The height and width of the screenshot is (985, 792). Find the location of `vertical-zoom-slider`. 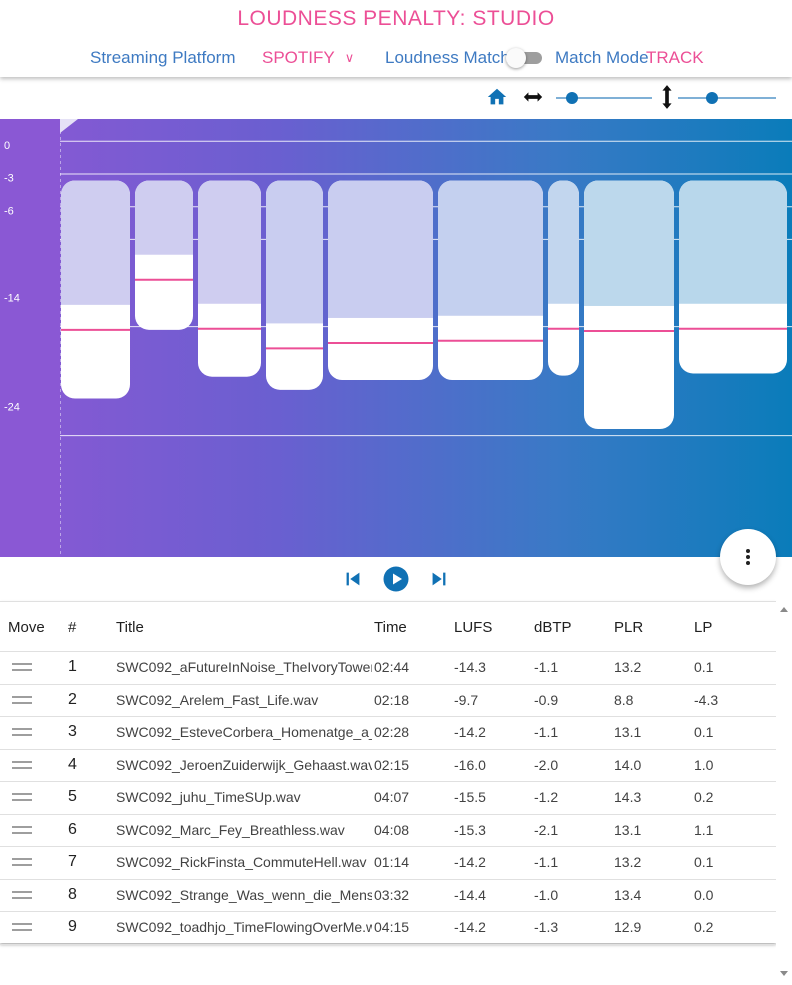

vertical-zoom-slider is located at coordinates (727, 98).